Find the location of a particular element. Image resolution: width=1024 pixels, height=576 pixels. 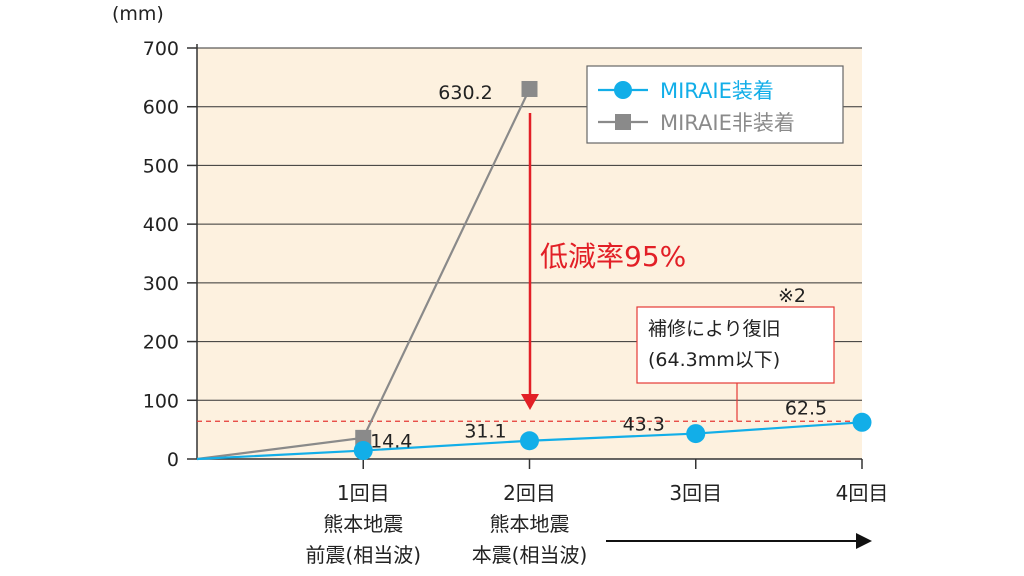

legend-entry: MIRAIE装着 is located at coordinates (686, 91).